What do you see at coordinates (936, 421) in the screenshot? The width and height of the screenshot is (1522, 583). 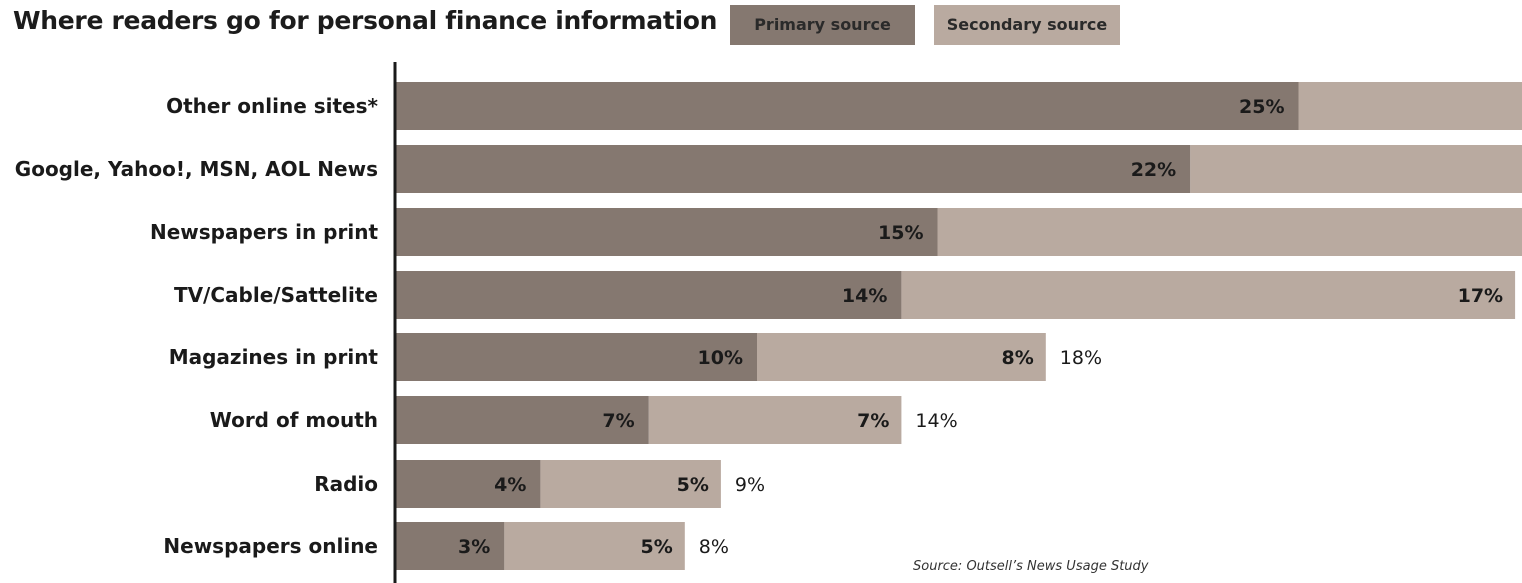 I see `total-value-label: 14%` at bounding box center [936, 421].